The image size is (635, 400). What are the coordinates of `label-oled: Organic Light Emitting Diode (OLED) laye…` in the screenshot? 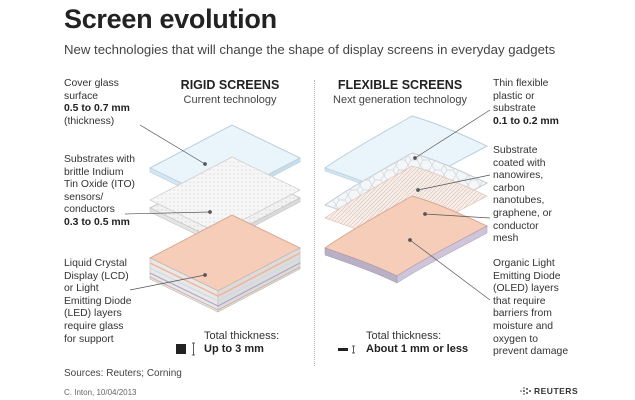 It's located at (531, 308).